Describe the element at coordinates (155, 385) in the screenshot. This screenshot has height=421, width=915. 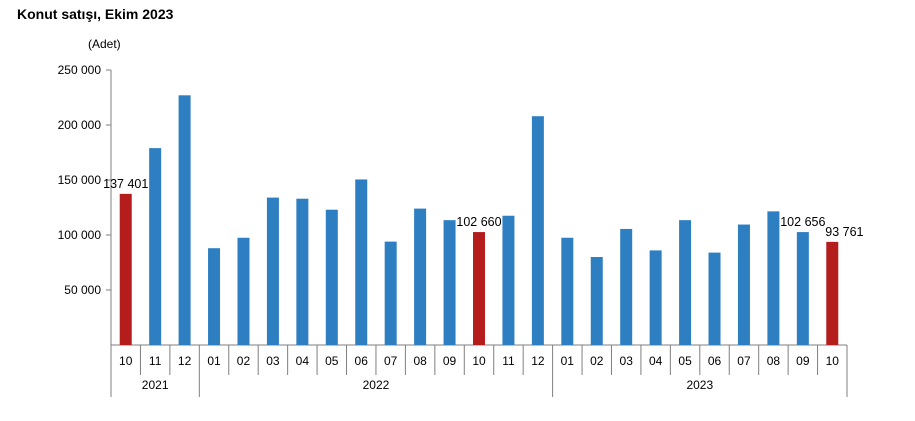
I see `x-year-label: 2021` at that location.